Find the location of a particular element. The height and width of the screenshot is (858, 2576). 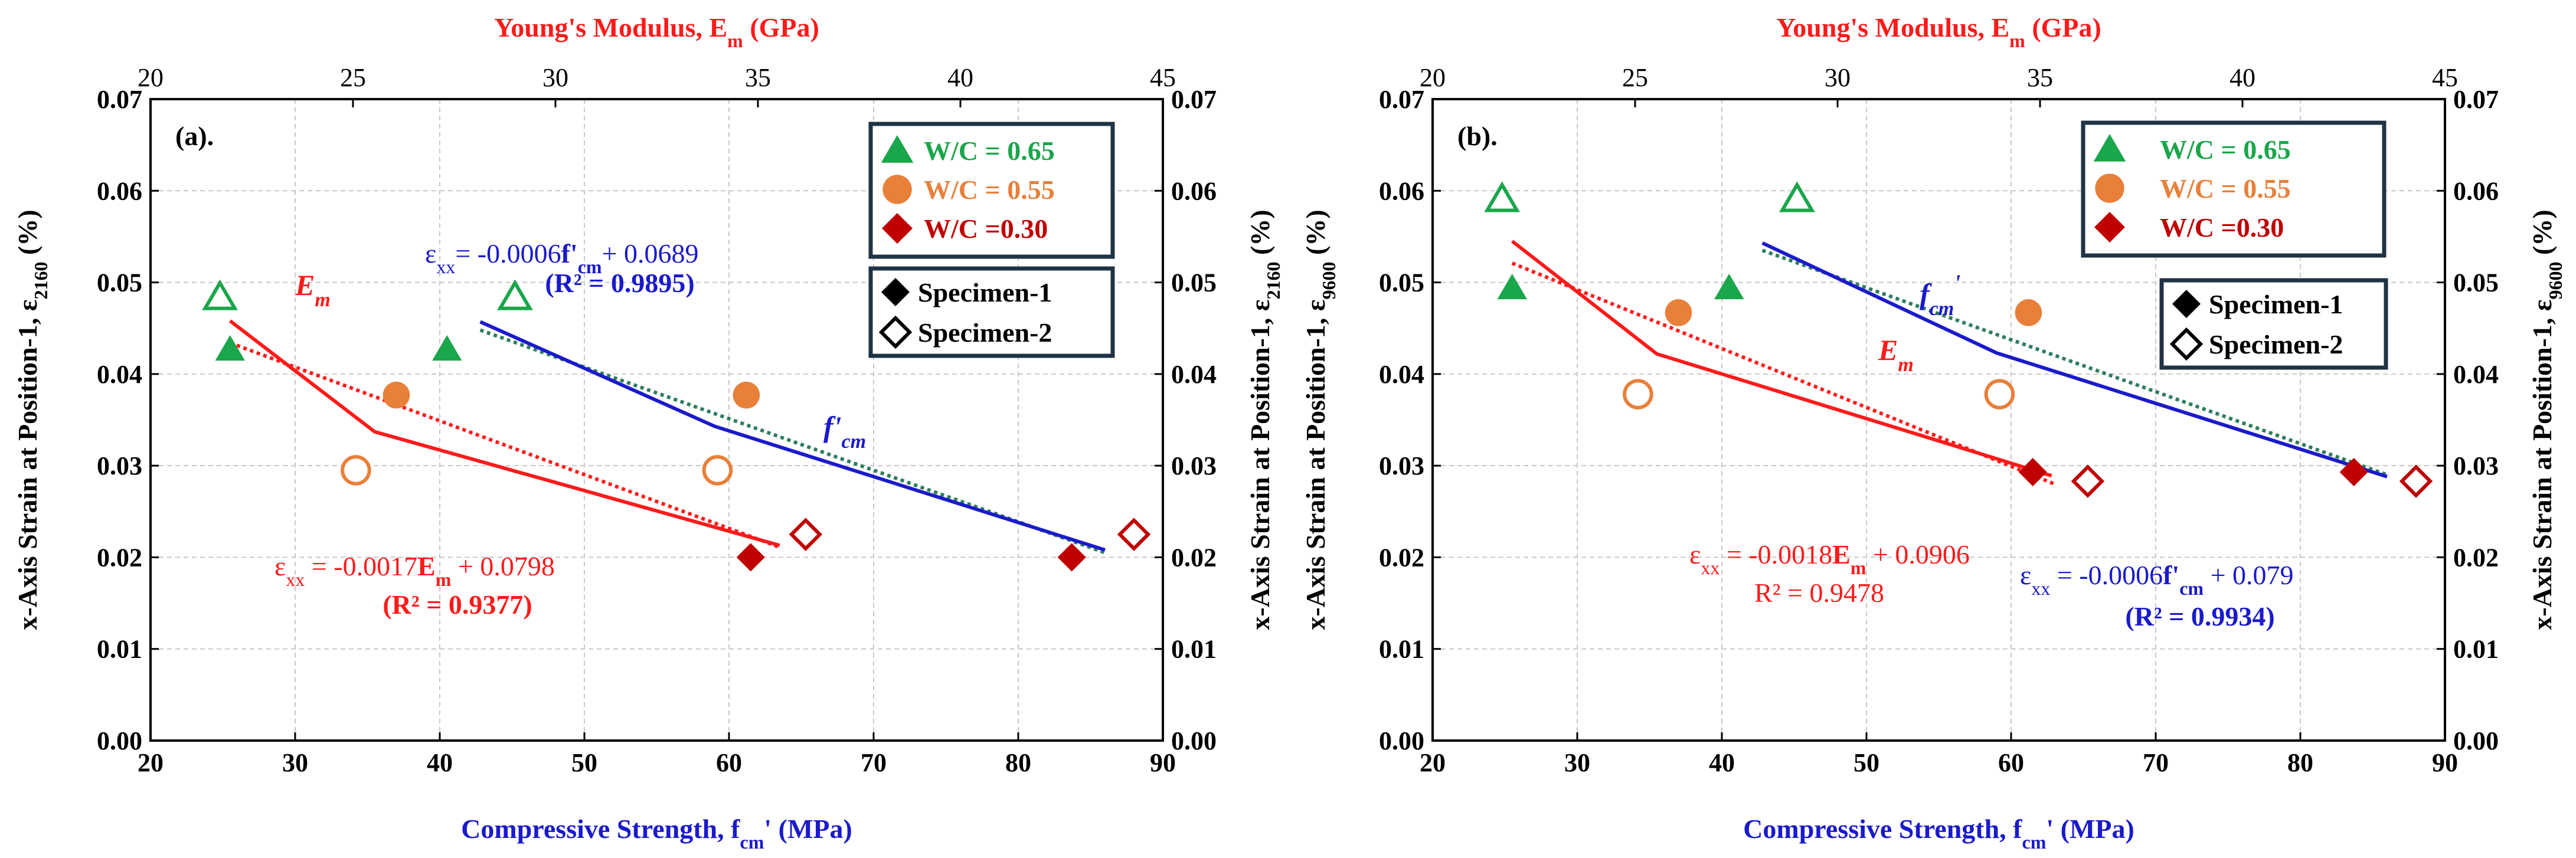

x-tick-label: 40 is located at coordinates (440, 762).